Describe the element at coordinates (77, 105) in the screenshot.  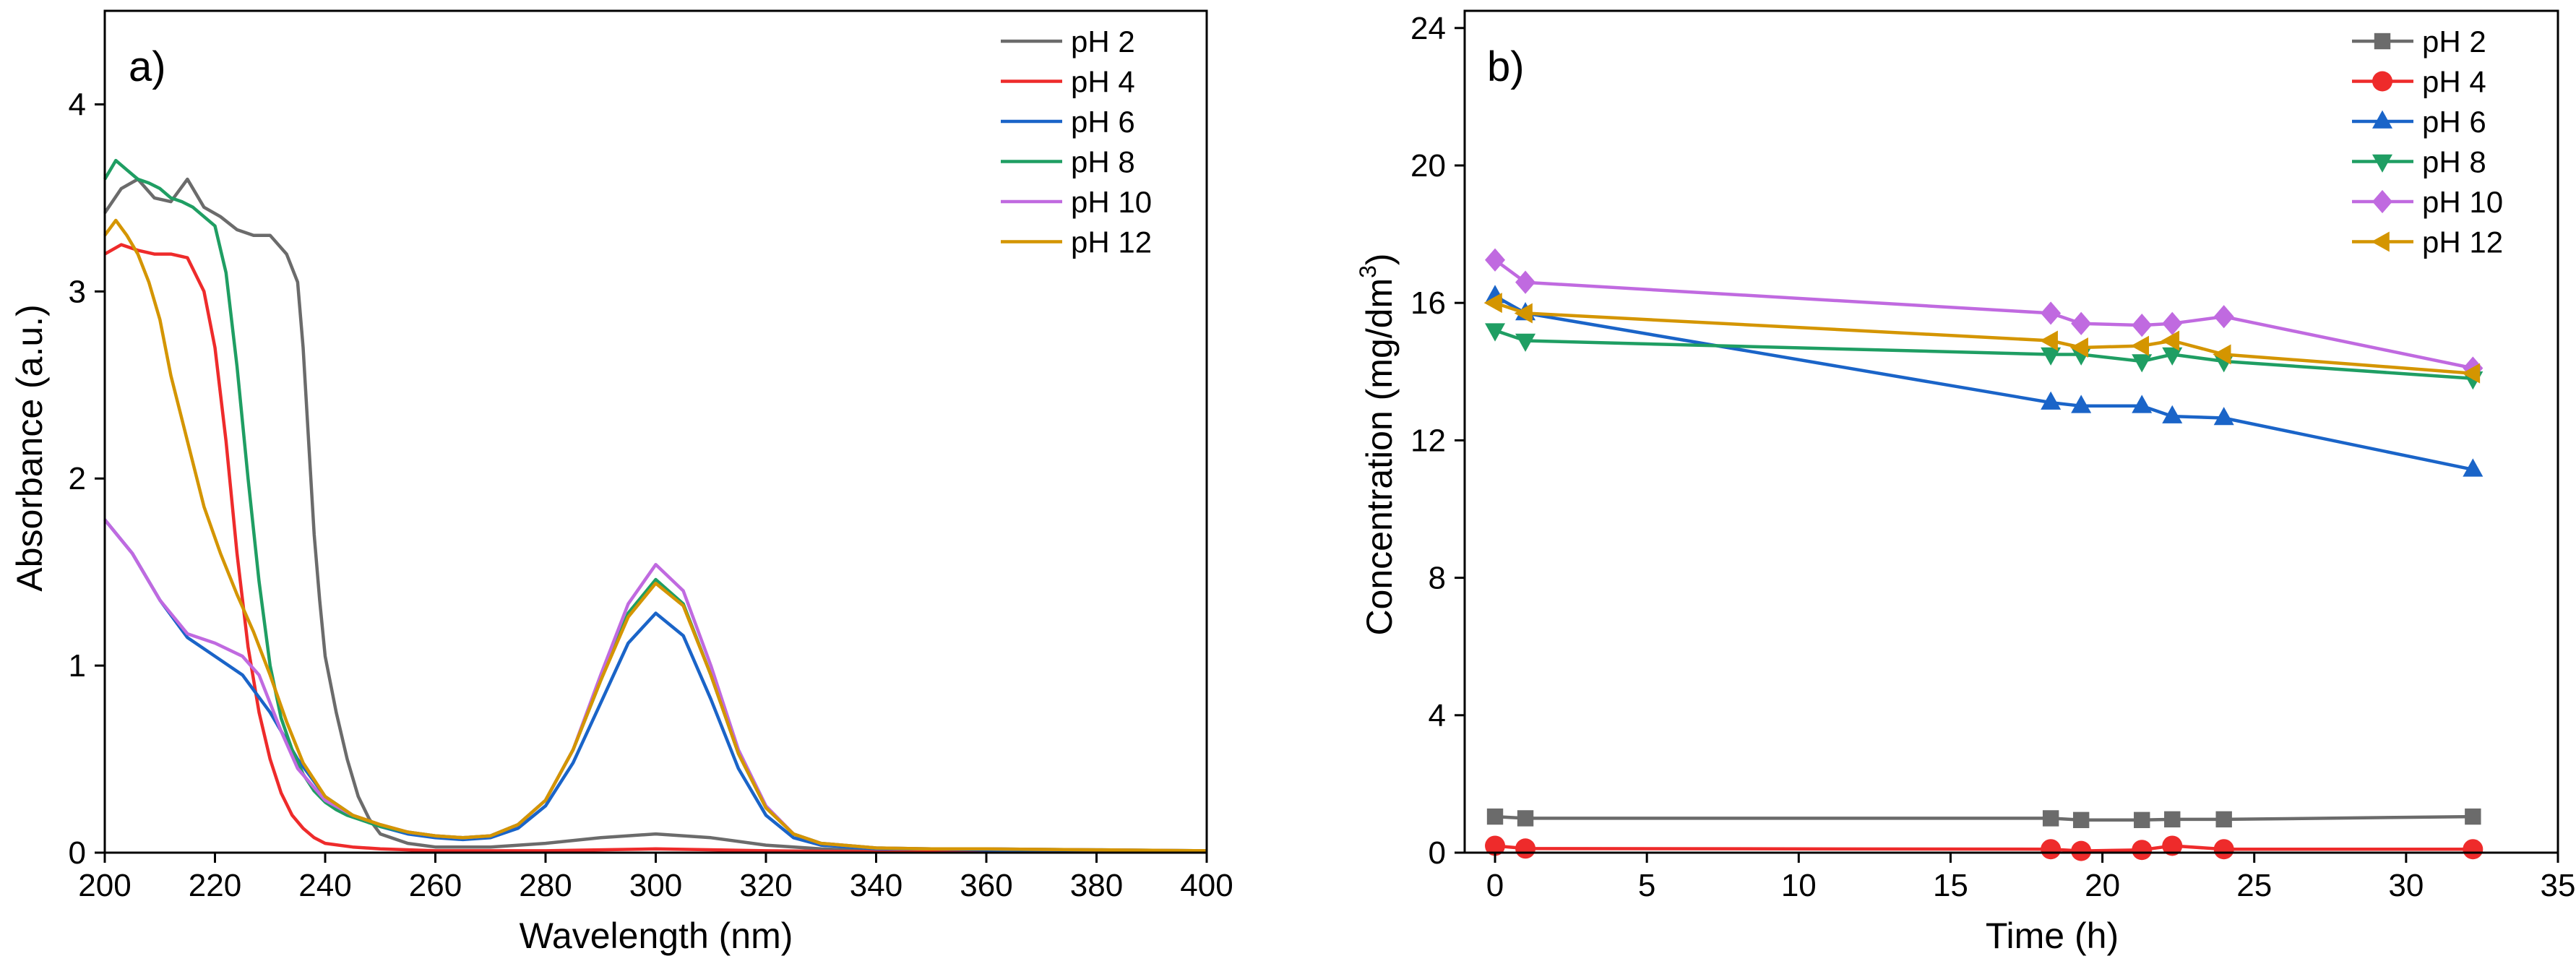
I see `panel-a-y-tick-label: 4` at that location.